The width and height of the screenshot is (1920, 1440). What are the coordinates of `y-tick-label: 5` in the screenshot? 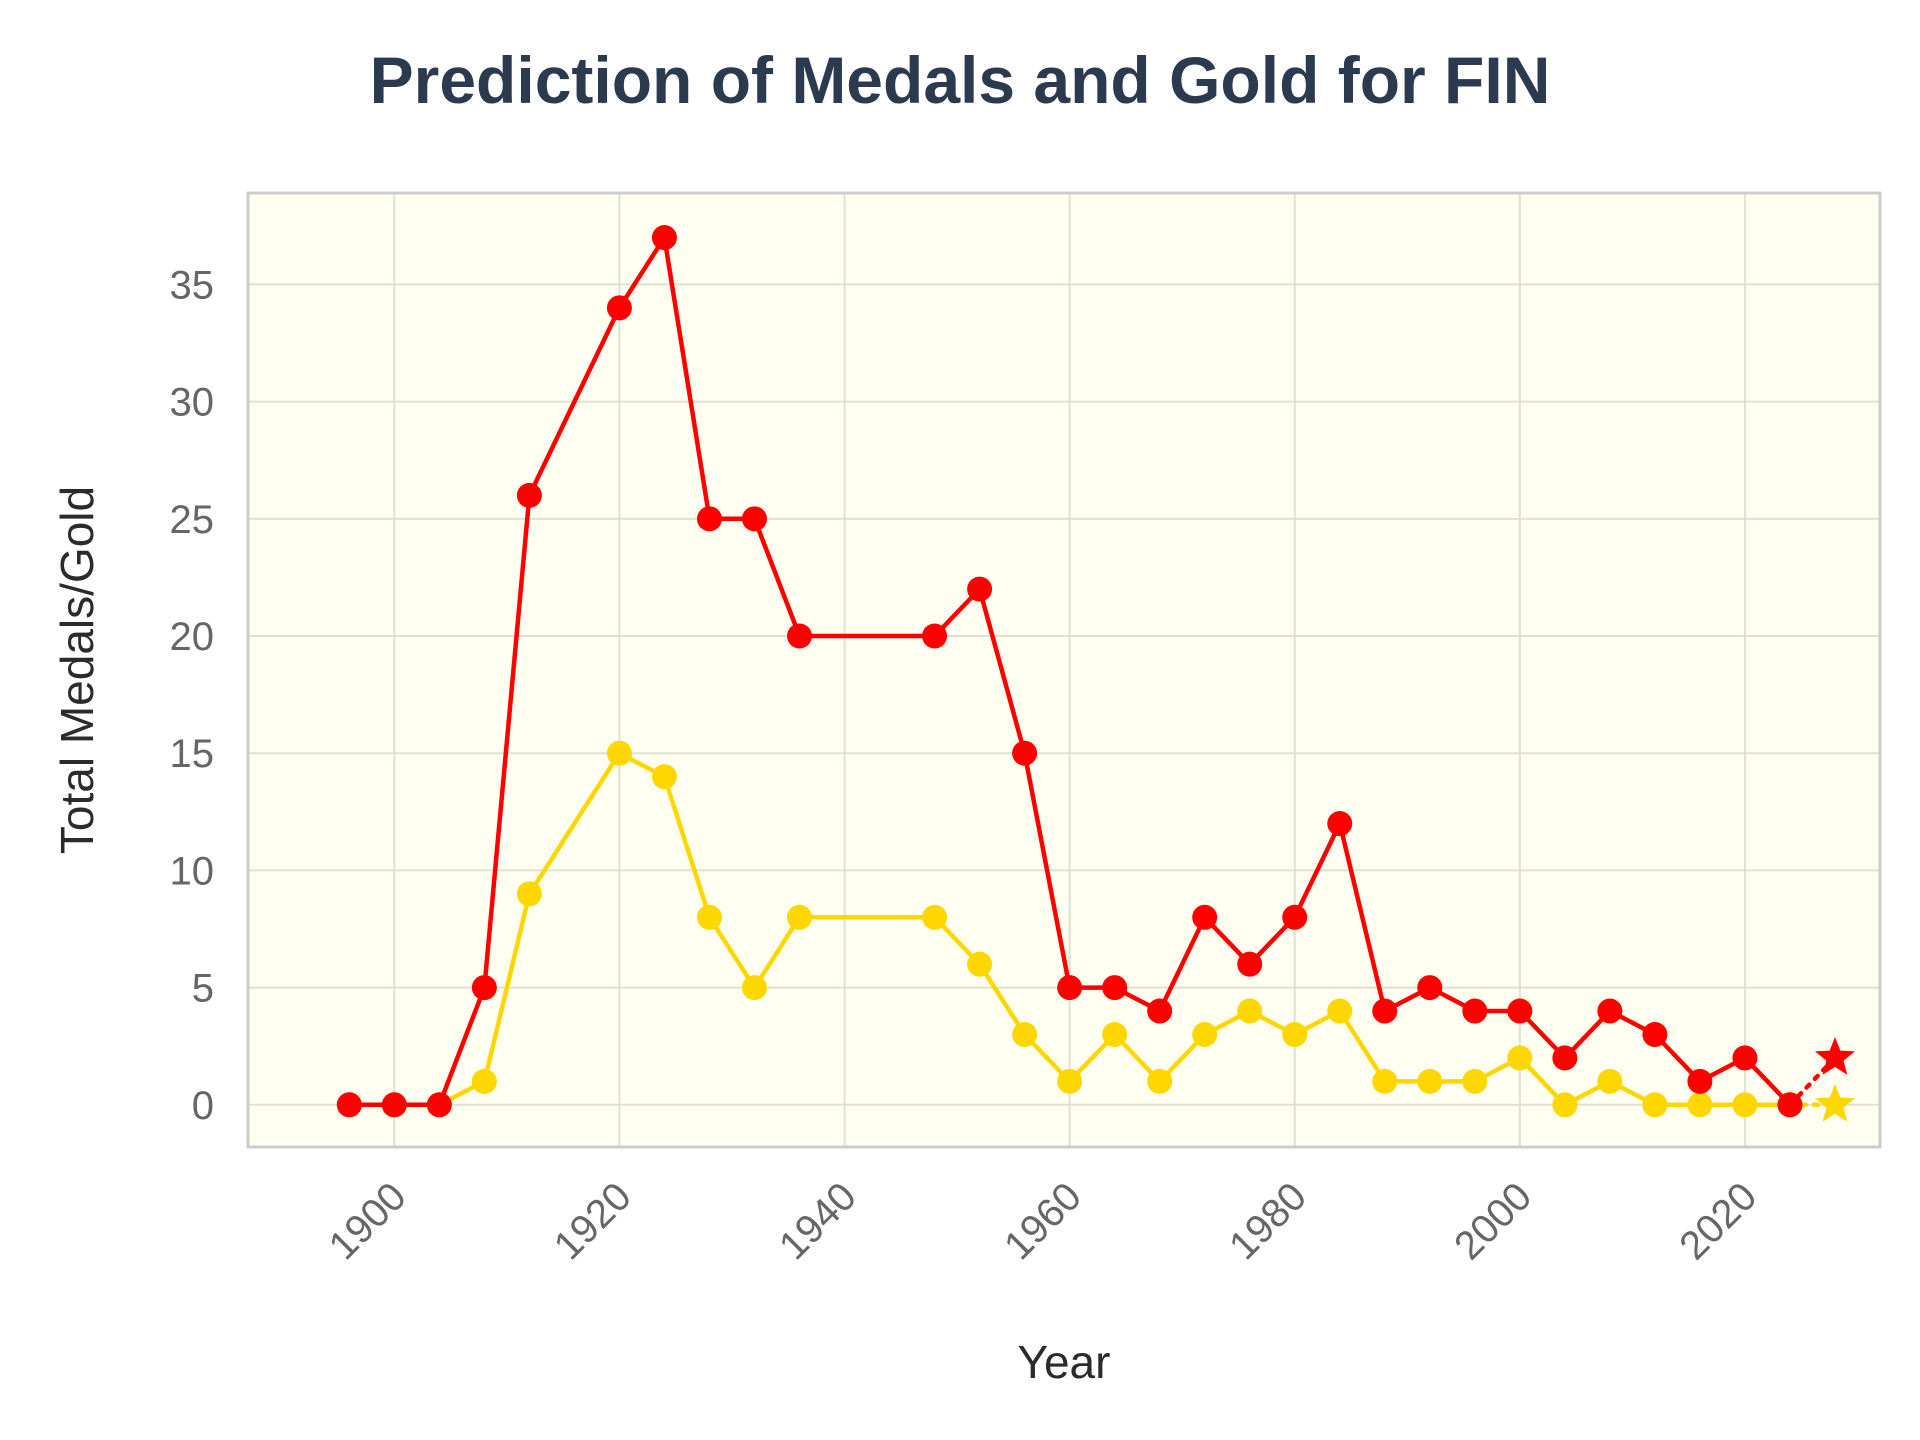 It's located at (203, 989).